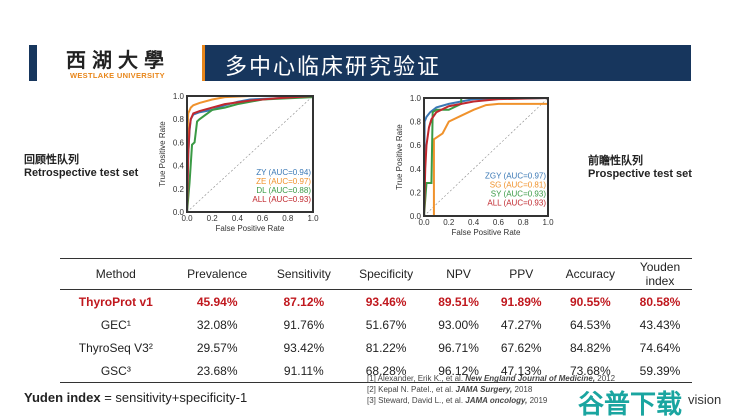 This screenshot has height=420, width=740. I want to click on reference-part: [1] Alexander, Erik K., et al., so click(416, 378).